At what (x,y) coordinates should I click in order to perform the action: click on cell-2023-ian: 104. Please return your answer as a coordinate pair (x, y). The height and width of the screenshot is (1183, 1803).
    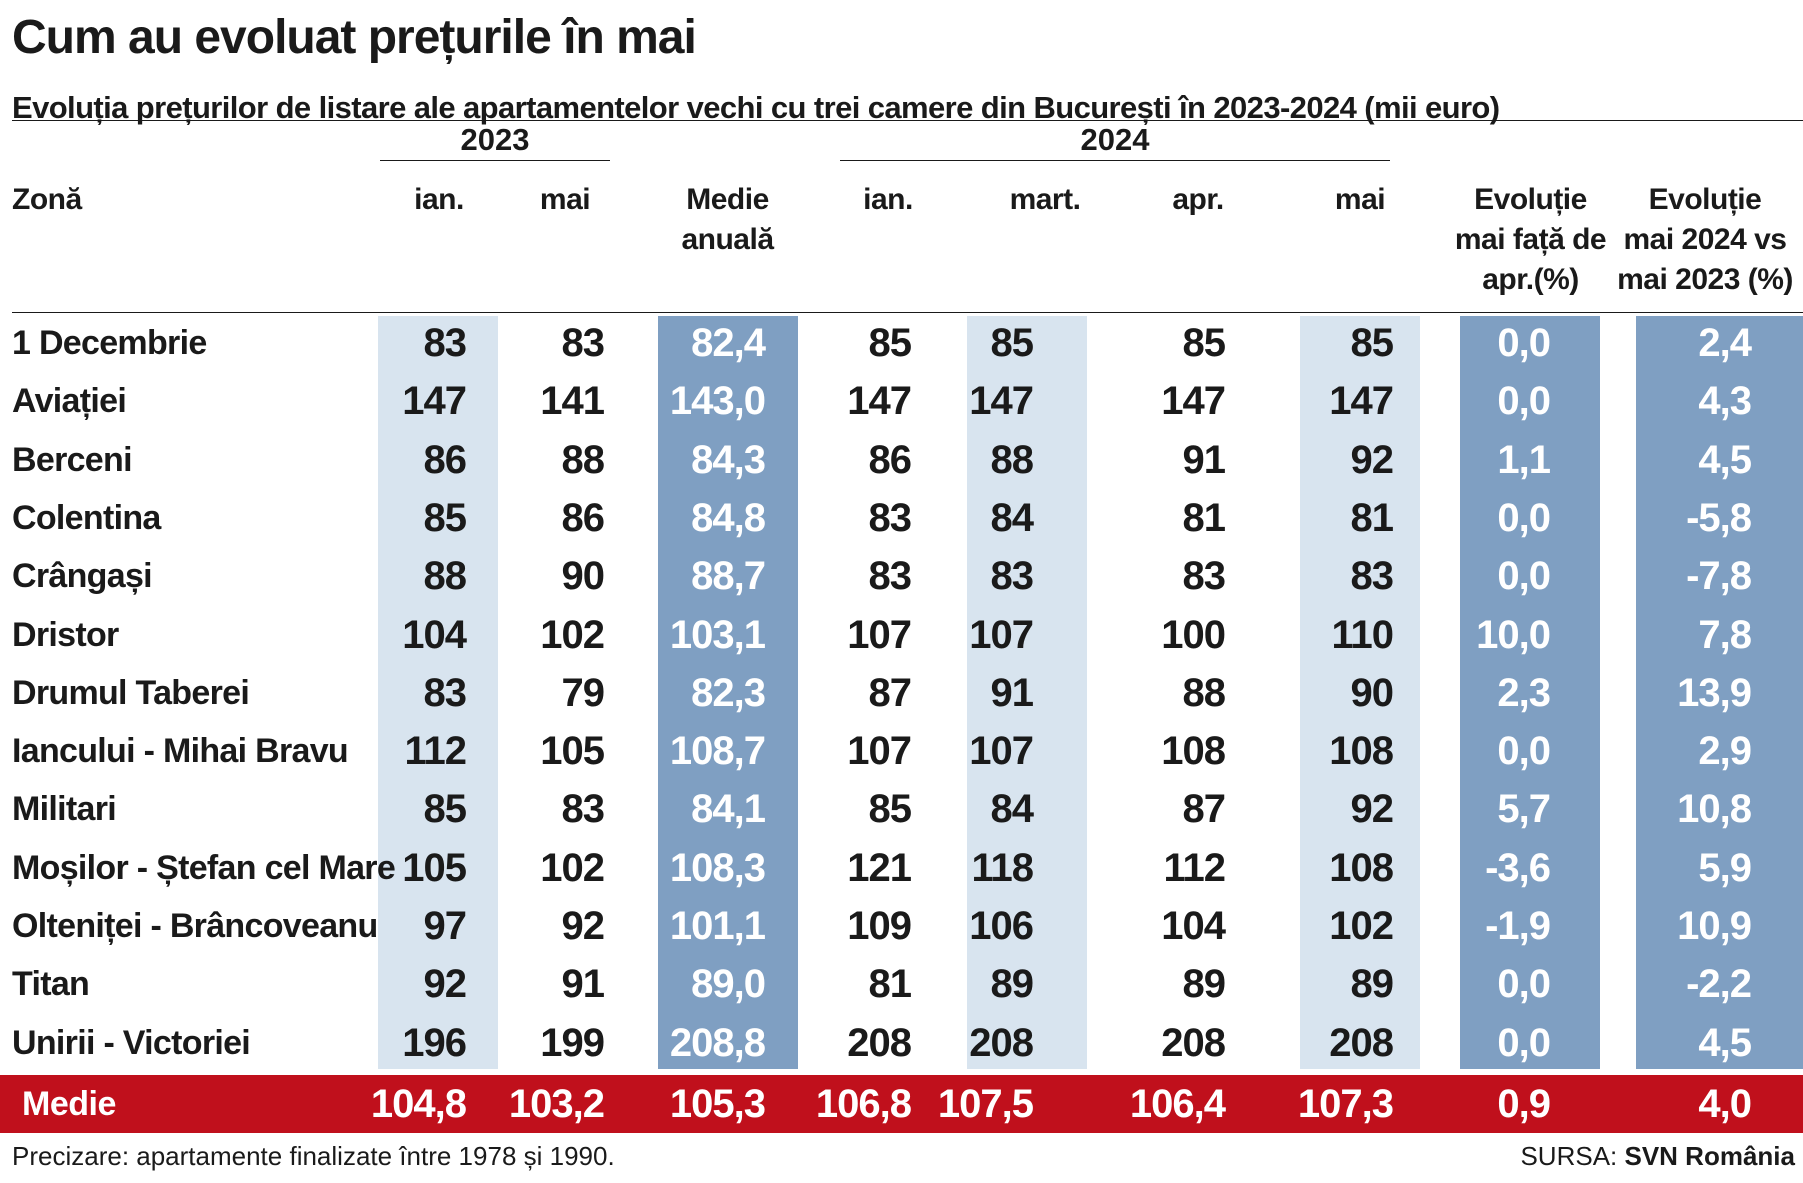
    Looking at the image, I should click on (434, 634).